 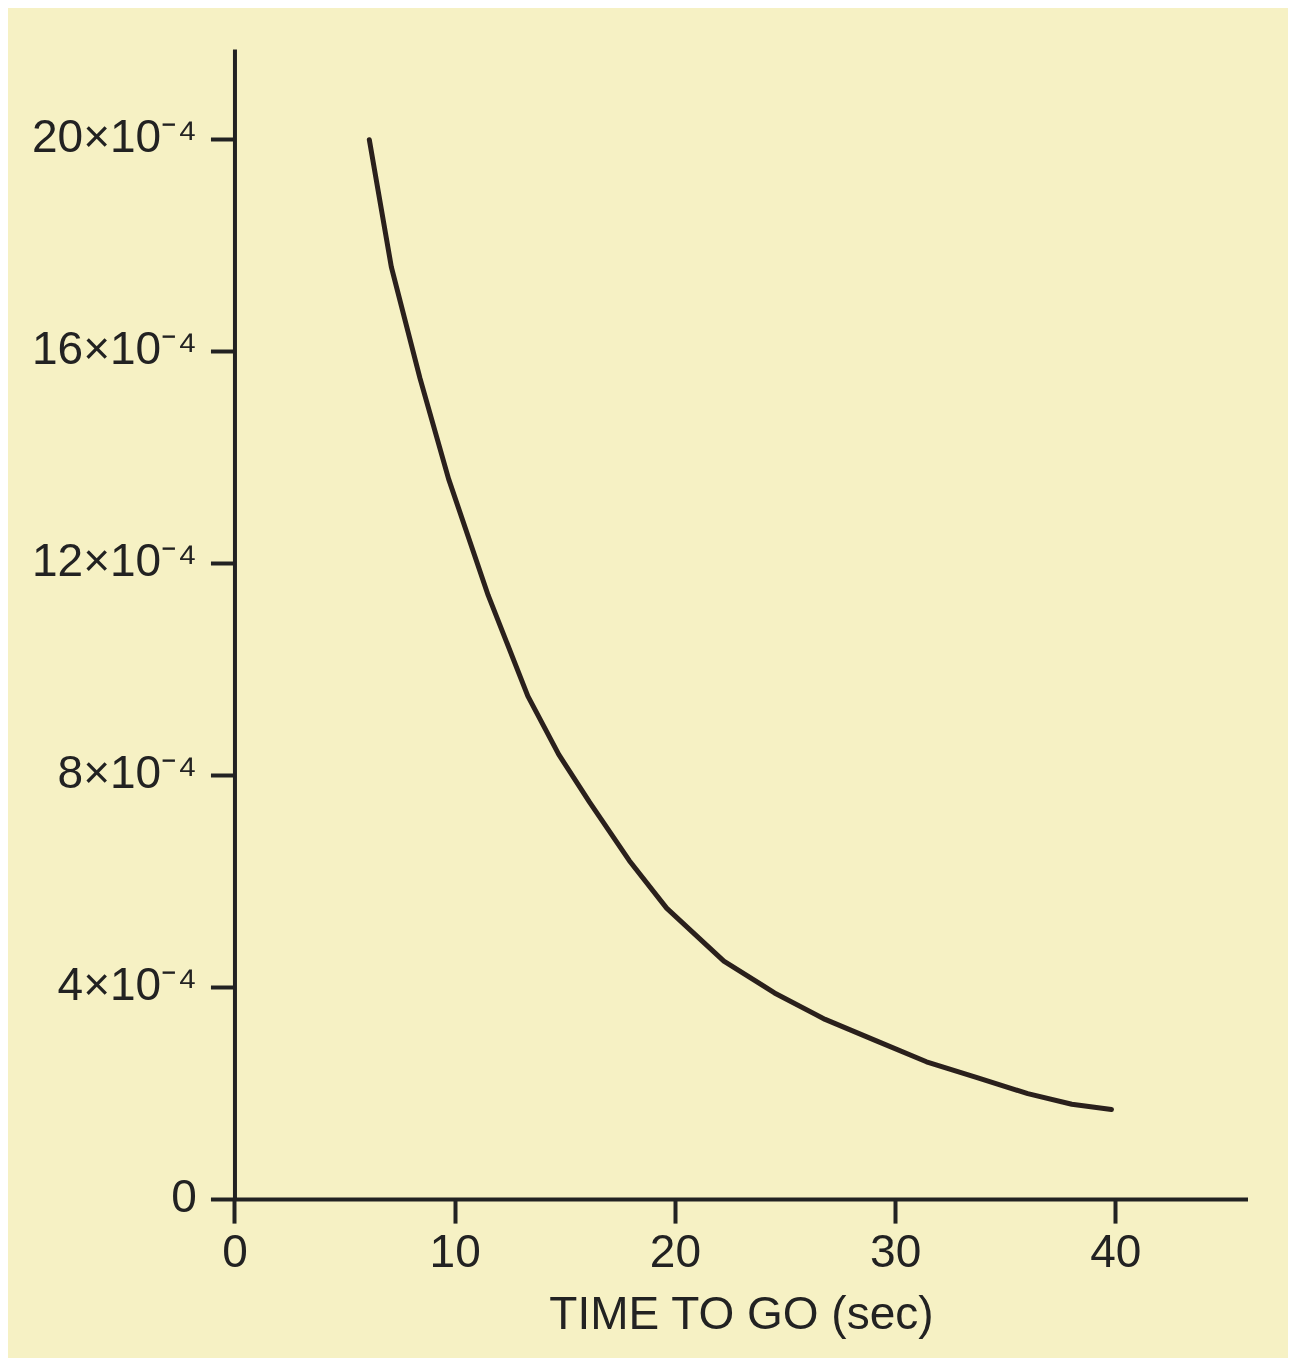 What do you see at coordinates (1116, 1250) in the screenshot?
I see `x-tick-label: 40` at bounding box center [1116, 1250].